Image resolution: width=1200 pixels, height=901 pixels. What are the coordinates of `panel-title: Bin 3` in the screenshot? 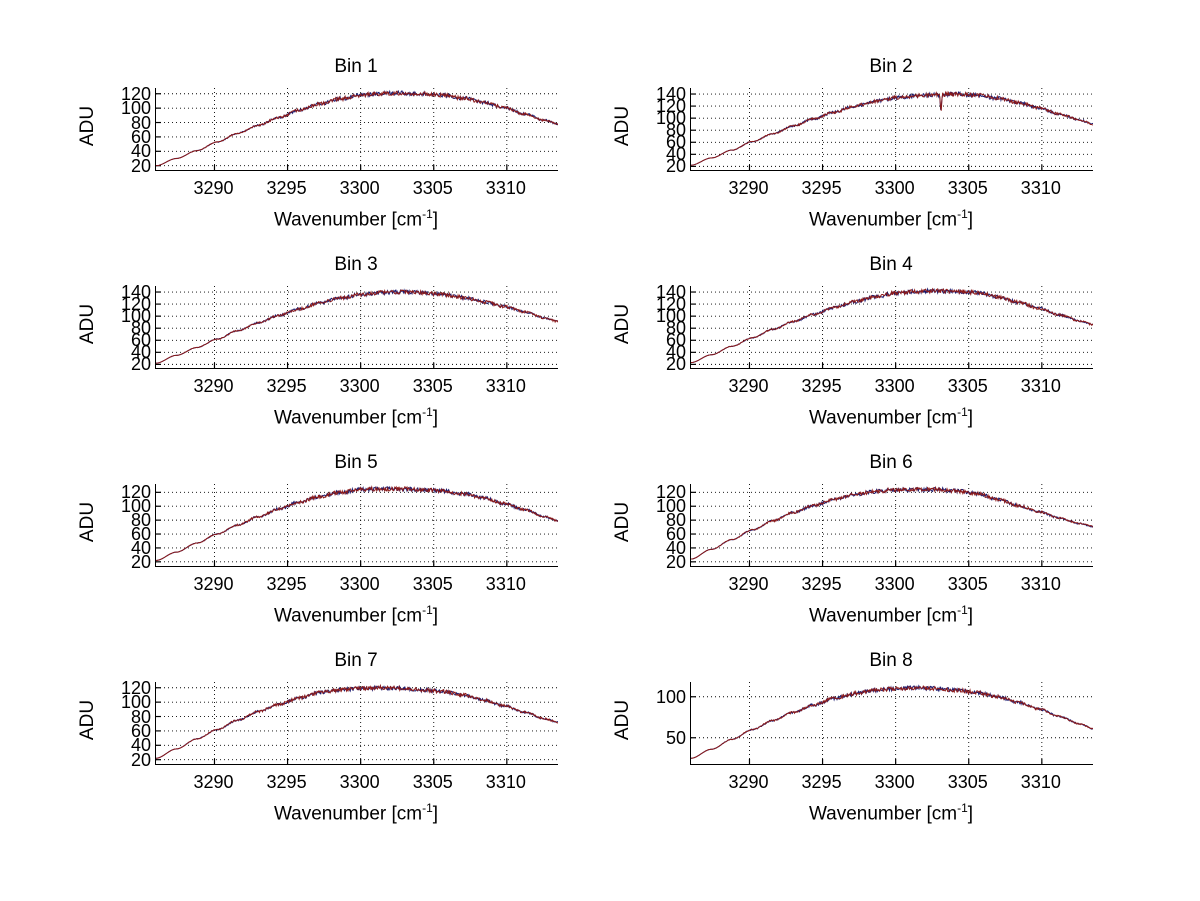 It's located at (356, 264).